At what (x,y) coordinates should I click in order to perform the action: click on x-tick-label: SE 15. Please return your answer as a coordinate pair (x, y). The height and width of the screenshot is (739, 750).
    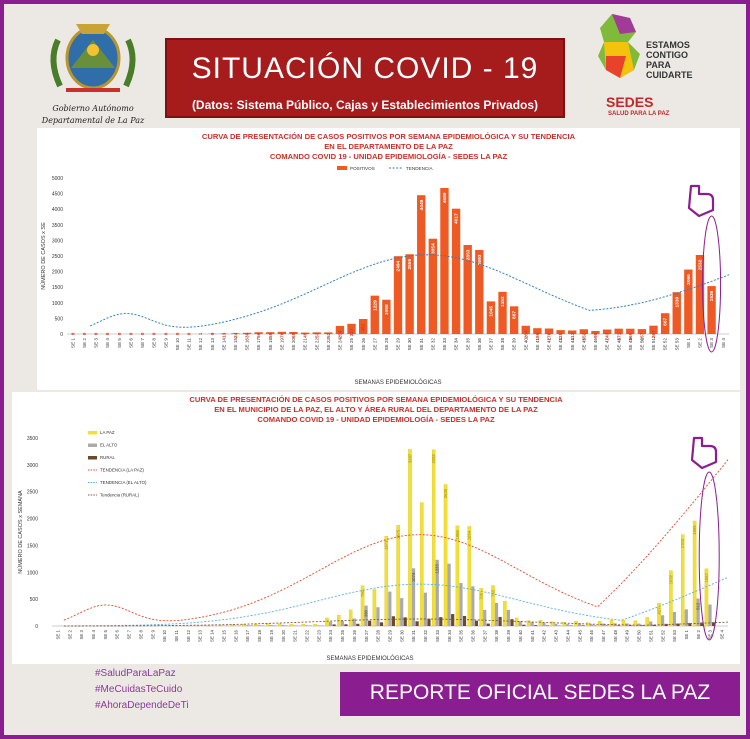
    Looking at the image, I should click on (223, 635).